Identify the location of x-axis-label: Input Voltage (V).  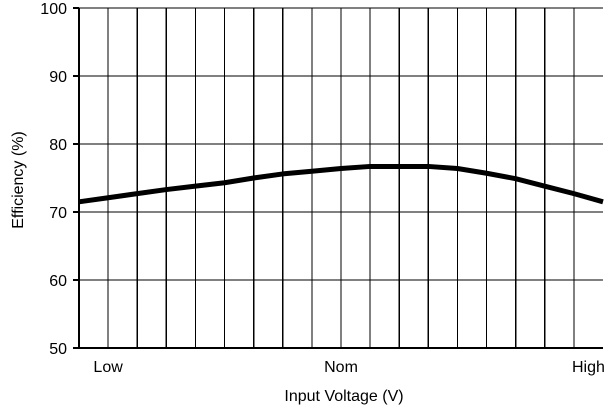
(343, 396).